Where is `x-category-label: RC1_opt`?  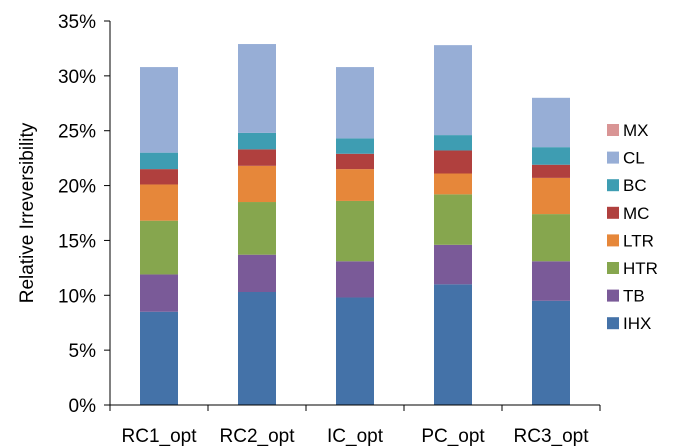 x-category-label: RC1_opt is located at coordinates (160, 436).